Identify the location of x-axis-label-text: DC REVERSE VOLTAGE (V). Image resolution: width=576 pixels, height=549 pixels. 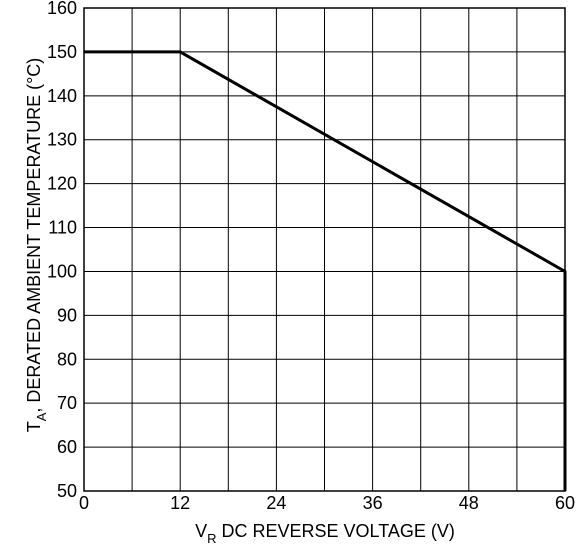
(336, 531).